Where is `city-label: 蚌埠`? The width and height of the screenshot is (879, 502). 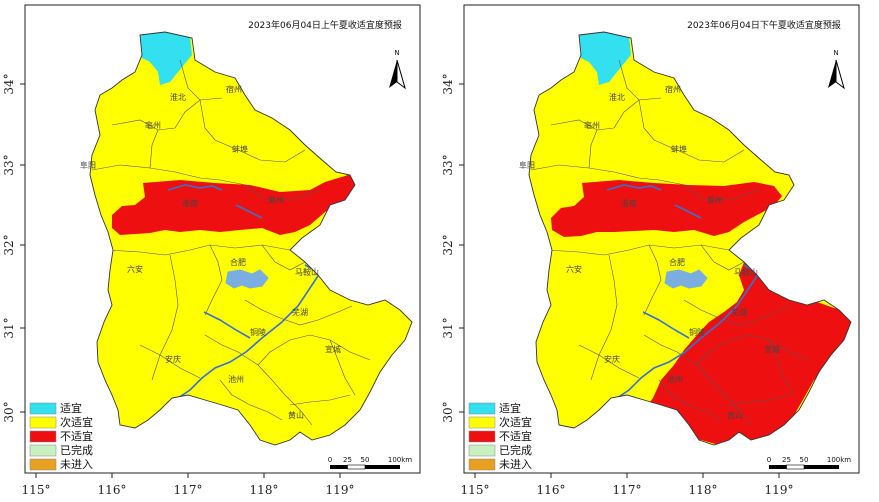 city-label: 蚌埠 is located at coordinates (240, 149).